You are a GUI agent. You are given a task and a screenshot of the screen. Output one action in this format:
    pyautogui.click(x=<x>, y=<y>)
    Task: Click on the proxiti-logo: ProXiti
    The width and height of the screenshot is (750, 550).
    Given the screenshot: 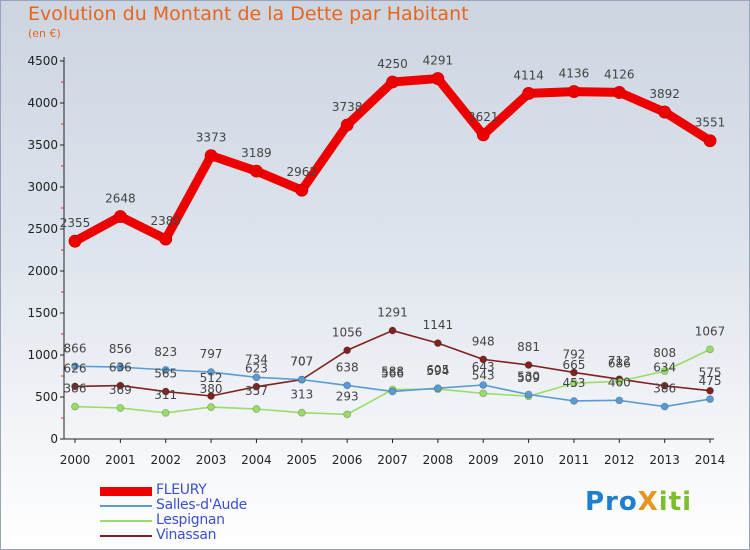 What is the action you would take?
    pyautogui.click(x=638, y=502)
    